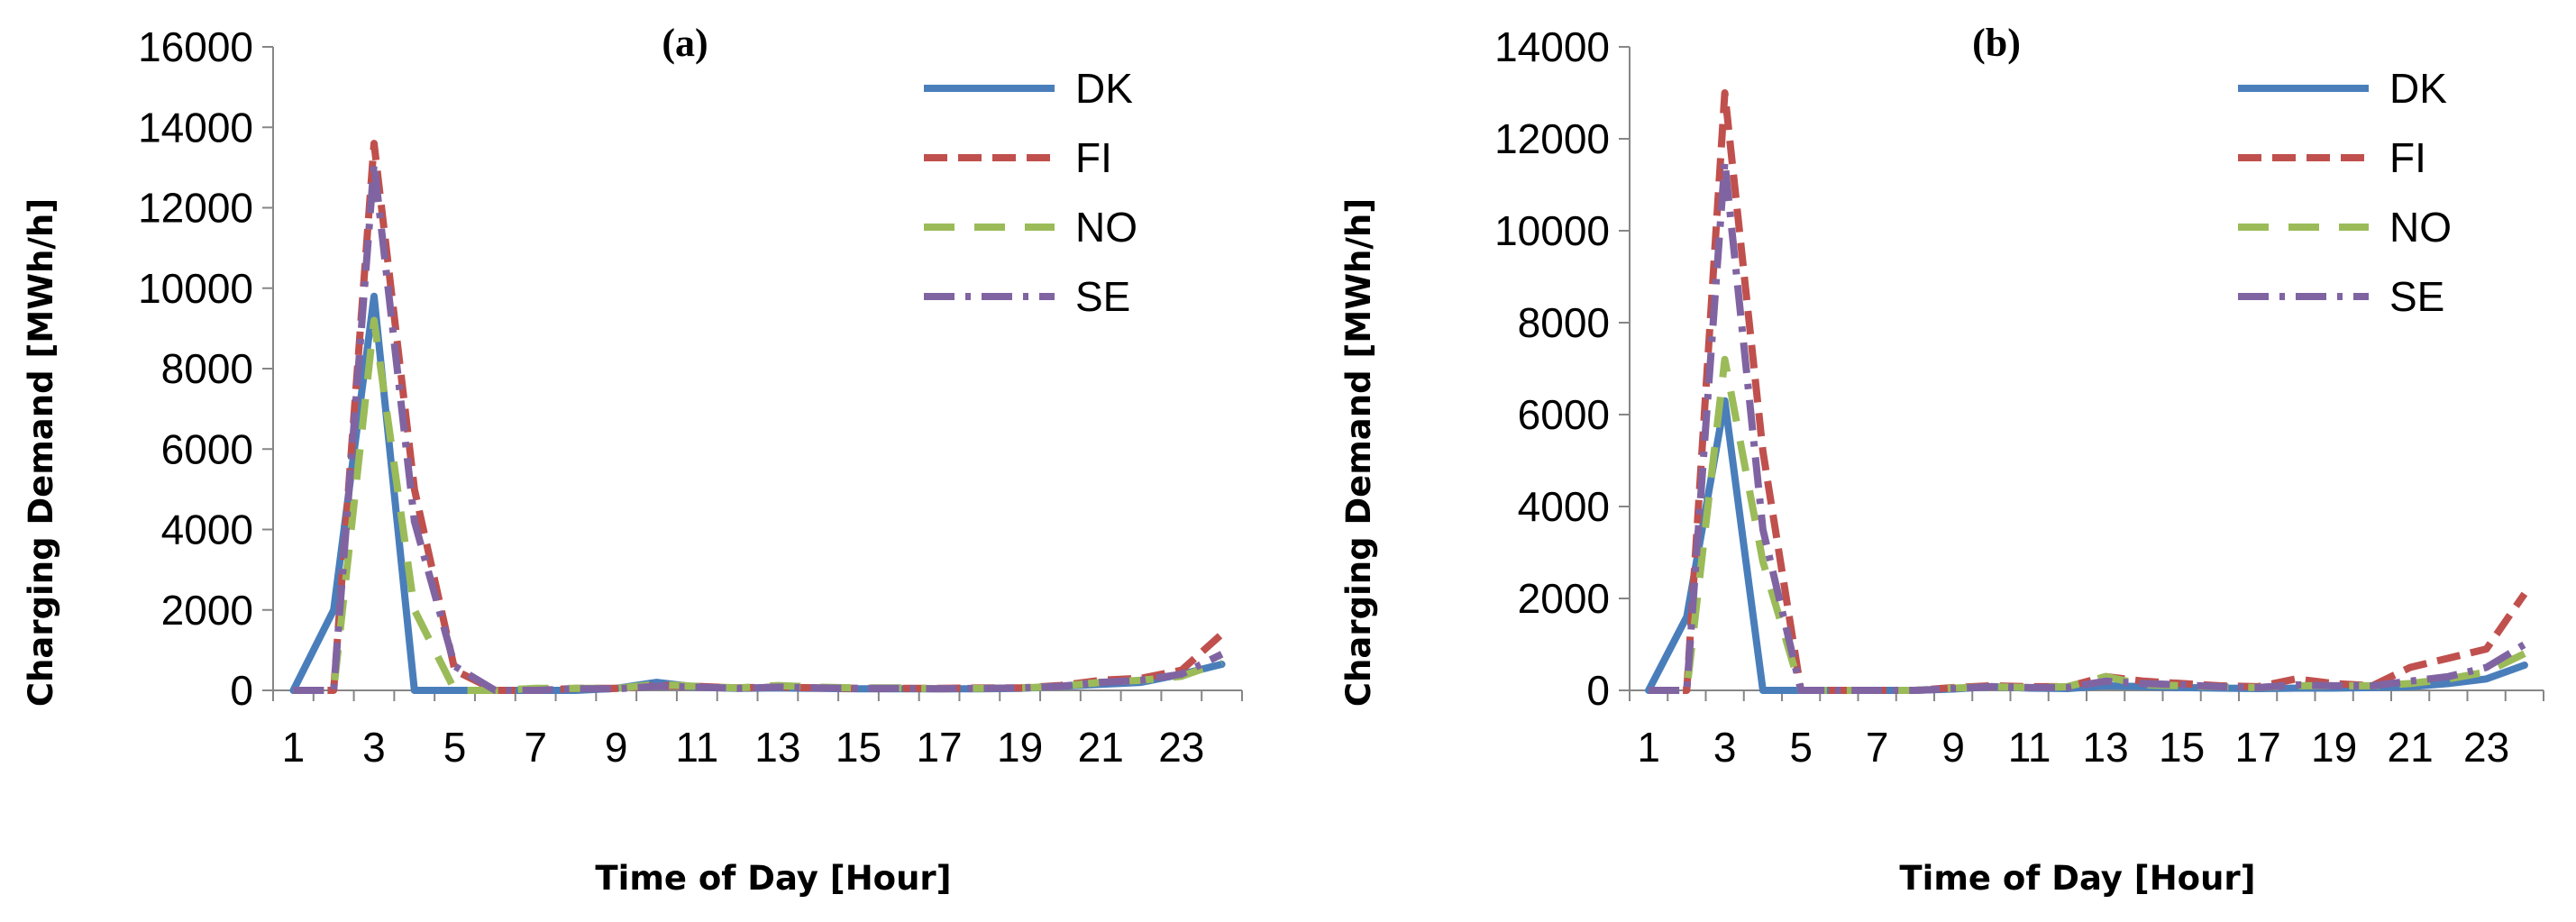 The width and height of the screenshot is (2576, 922). Describe the element at coordinates (195, 46) in the screenshot. I see `y-tick-label: 16000` at that location.